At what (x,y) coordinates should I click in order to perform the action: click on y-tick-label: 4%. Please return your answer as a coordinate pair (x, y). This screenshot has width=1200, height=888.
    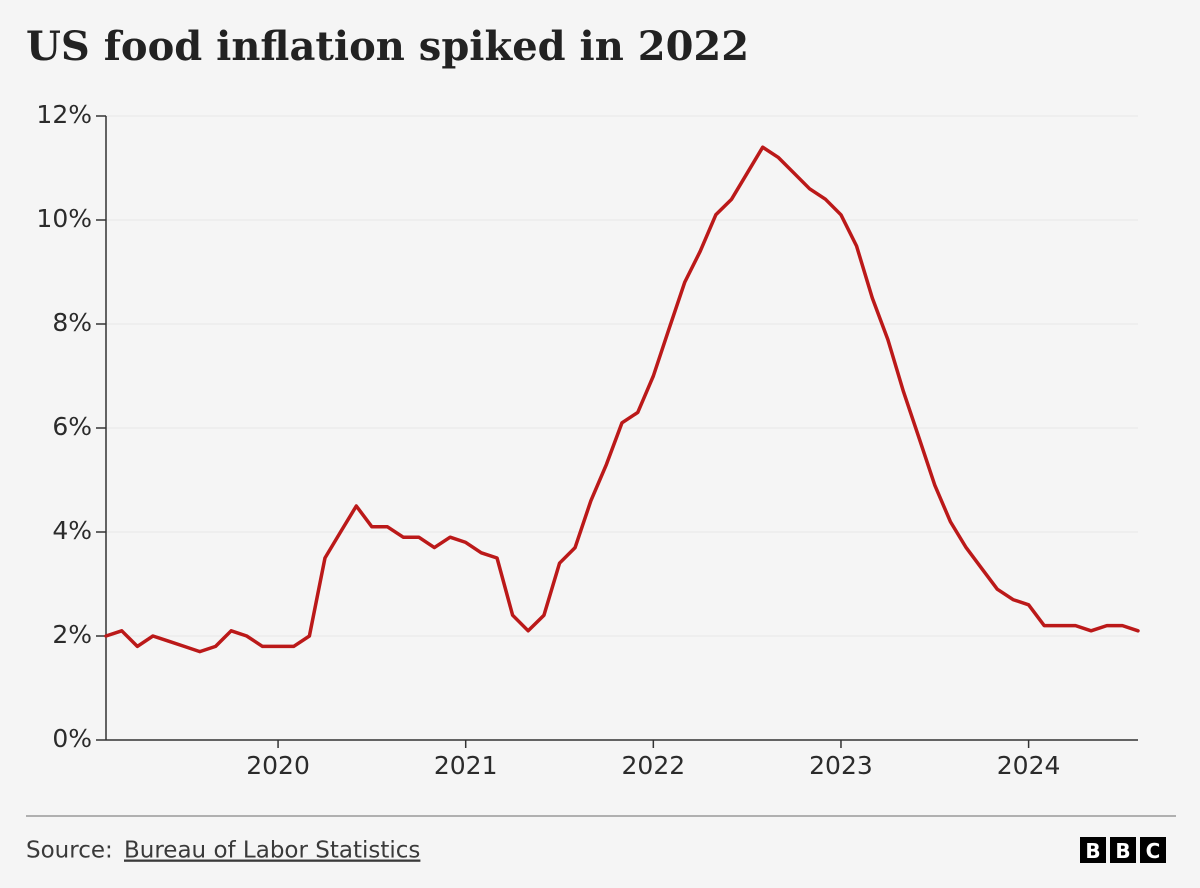
    Looking at the image, I should click on (72, 530).